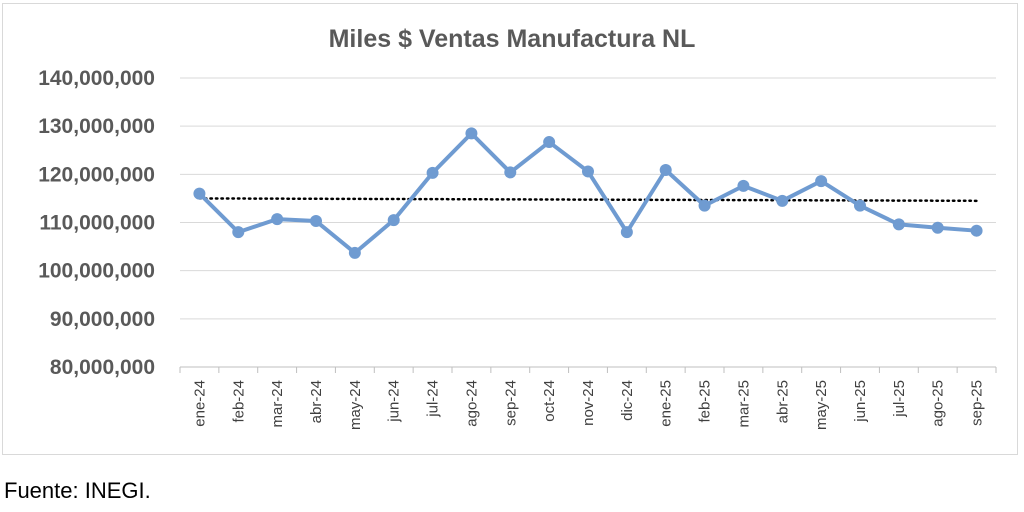 The image size is (1024, 512). Describe the element at coordinates (860, 401) in the screenshot. I see `x-tick-label: jun-25` at that location.